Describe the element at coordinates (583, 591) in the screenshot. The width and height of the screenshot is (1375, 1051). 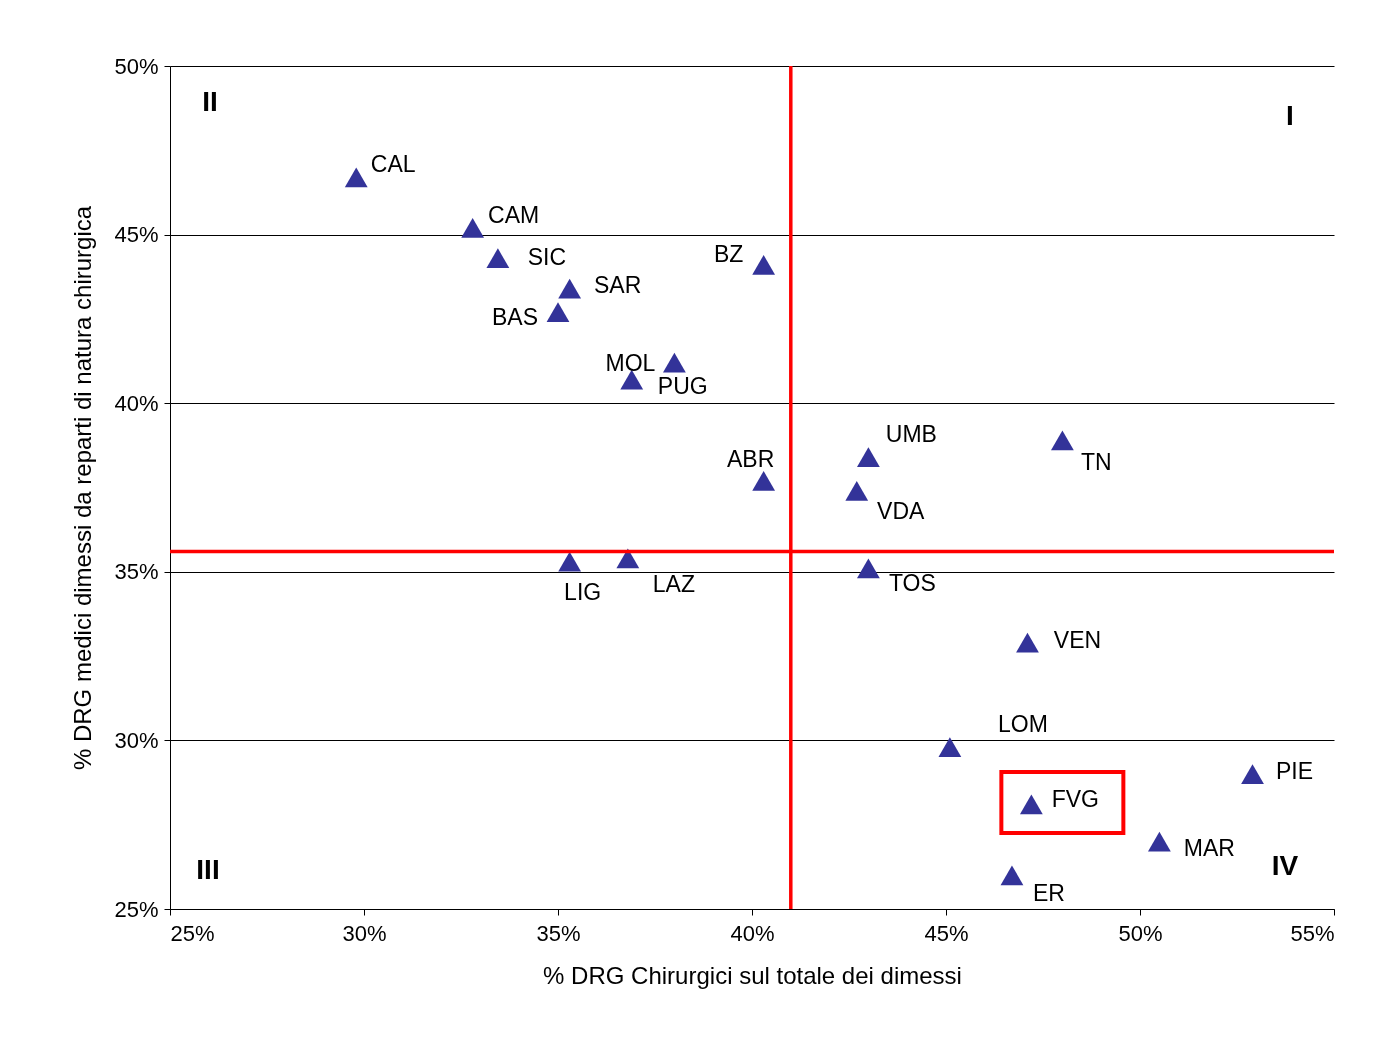
I see `data-label: LIG` at that location.